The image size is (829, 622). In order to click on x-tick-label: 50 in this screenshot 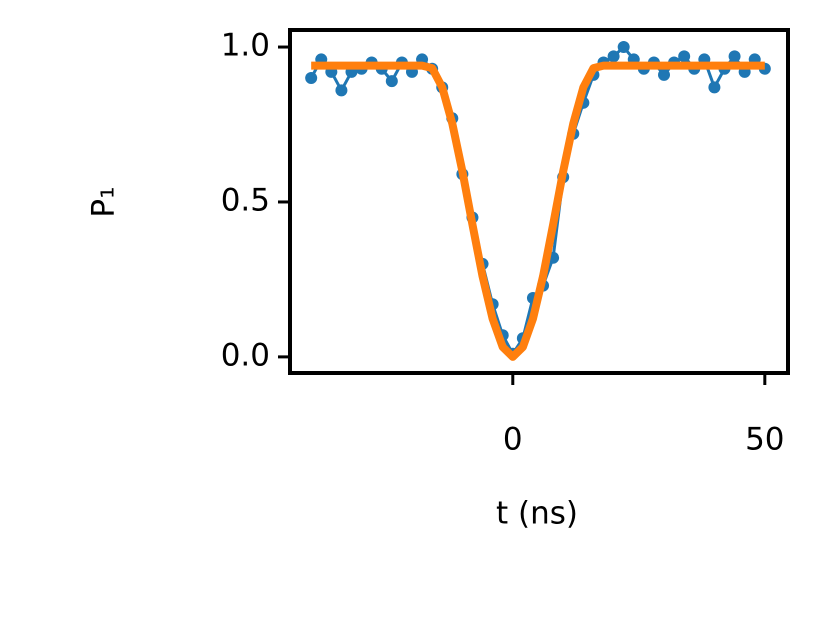, I will do `click(764, 440)`.